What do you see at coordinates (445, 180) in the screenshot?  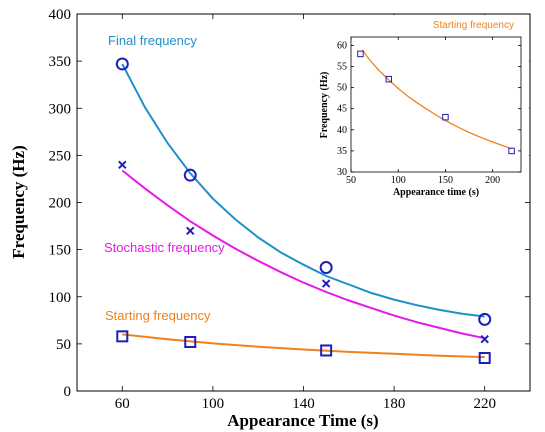 I see `inset-x-tick-label: 150` at bounding box center [445, 180].